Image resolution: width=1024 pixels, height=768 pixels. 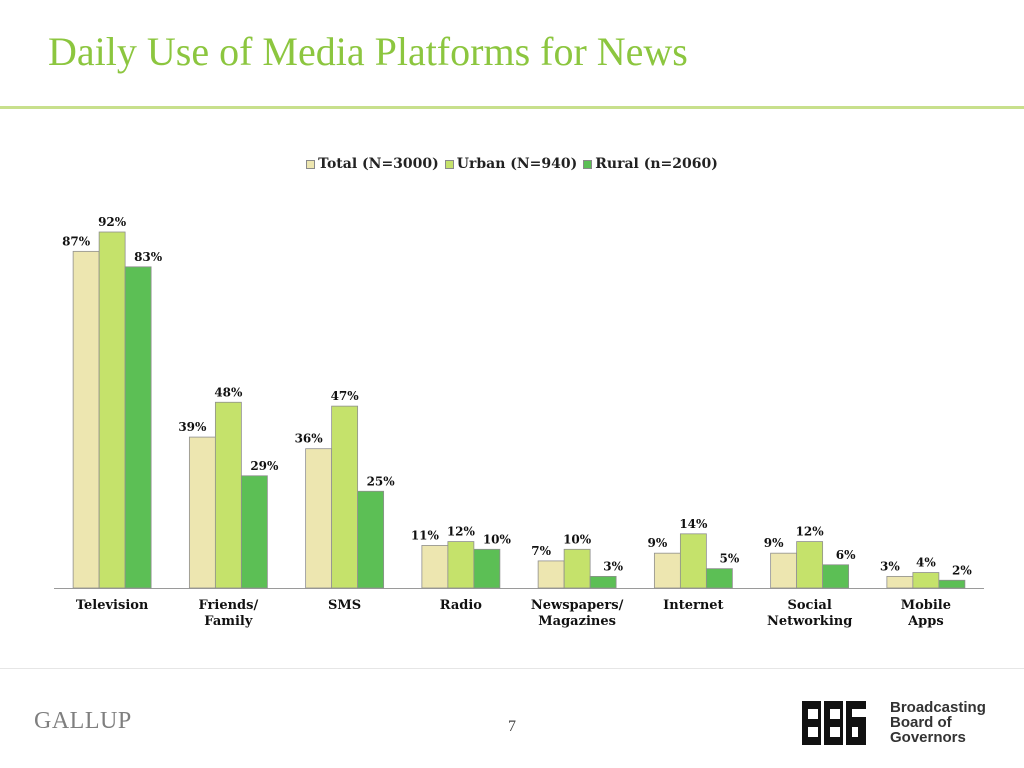 What do you see at coordinates (925, 621) in the screenshot?
I see `category-label-line-7-1: Apps` at bounding box center [925, 621].